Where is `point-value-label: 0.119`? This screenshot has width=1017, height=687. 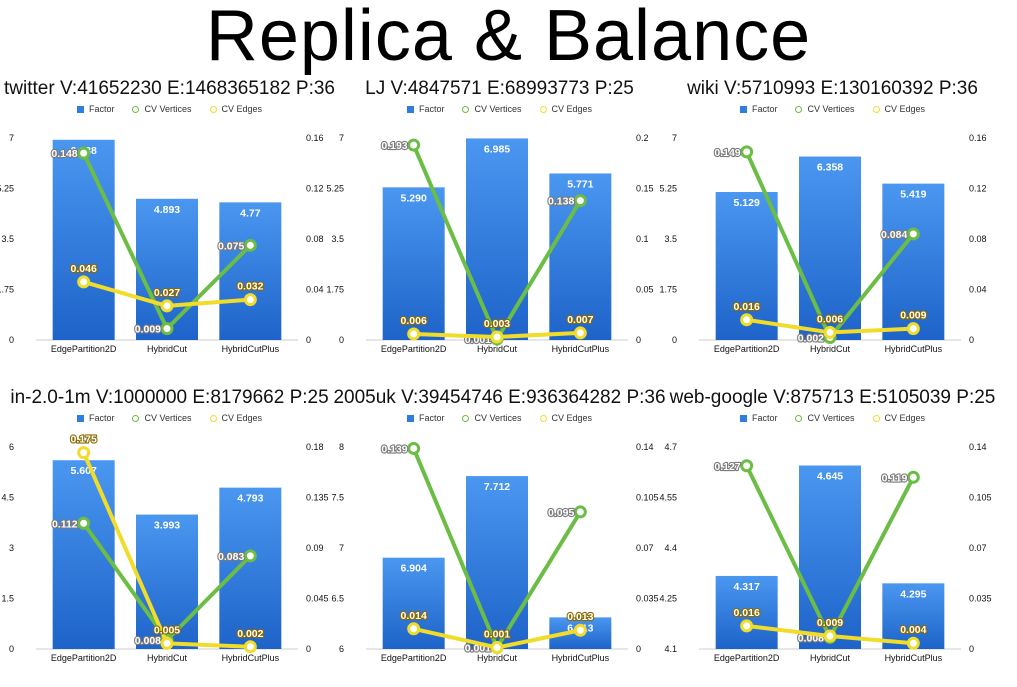
point-value-label: 0.119 is located at coordinates (895, 478).